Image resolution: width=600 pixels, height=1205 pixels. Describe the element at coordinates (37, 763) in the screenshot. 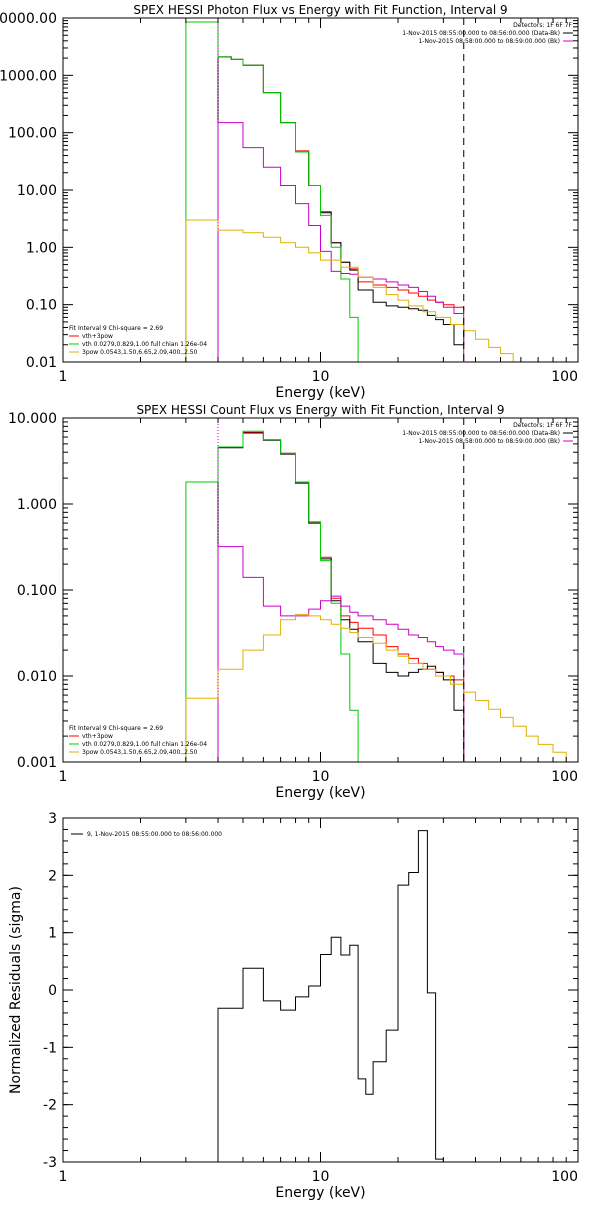

I see `y-tick-label: 0.001` at that location.